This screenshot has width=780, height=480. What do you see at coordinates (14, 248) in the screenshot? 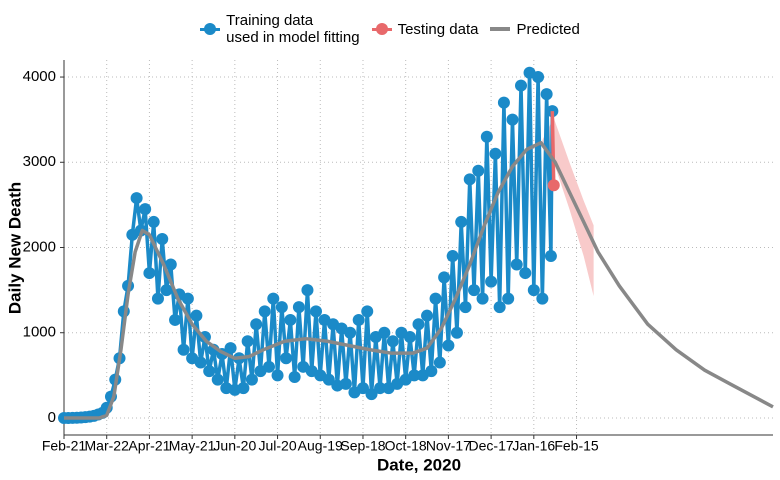
I see `y-axis-title: Daily New Death` at bounding box center [14, 248].